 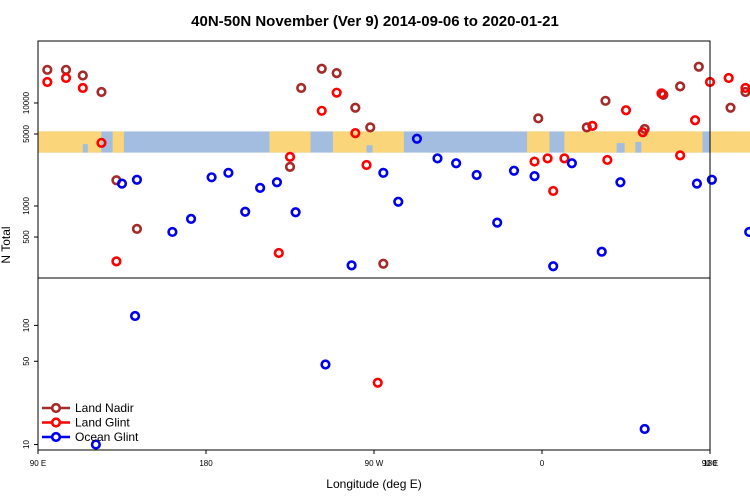 What do you see at coordinates (369, 149) in the screenshot?
I see `great-lakes` at bounding box center [369, 149].